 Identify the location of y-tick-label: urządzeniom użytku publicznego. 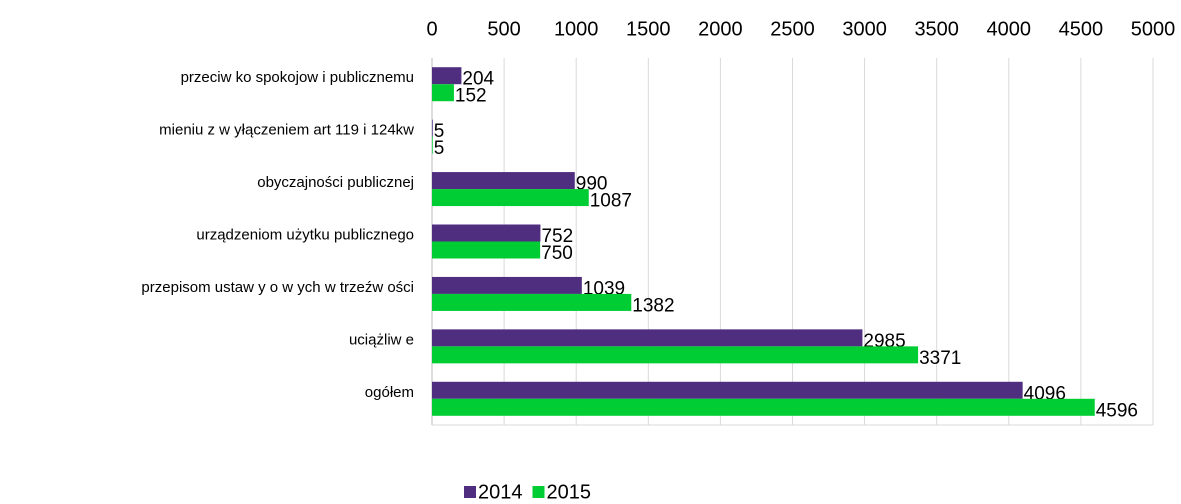
(305, 234).